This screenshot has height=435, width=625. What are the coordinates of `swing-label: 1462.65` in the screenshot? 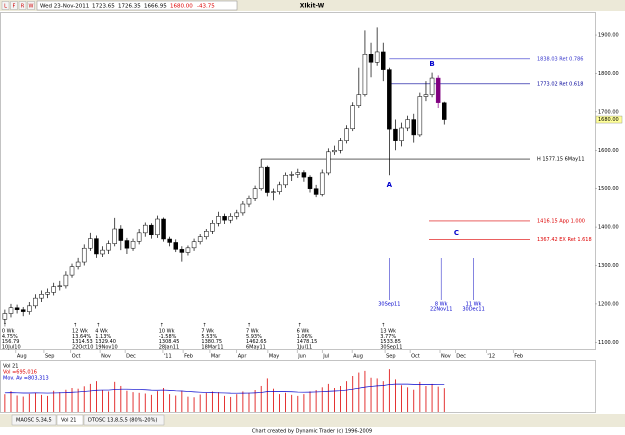 It's located at (256, 342).